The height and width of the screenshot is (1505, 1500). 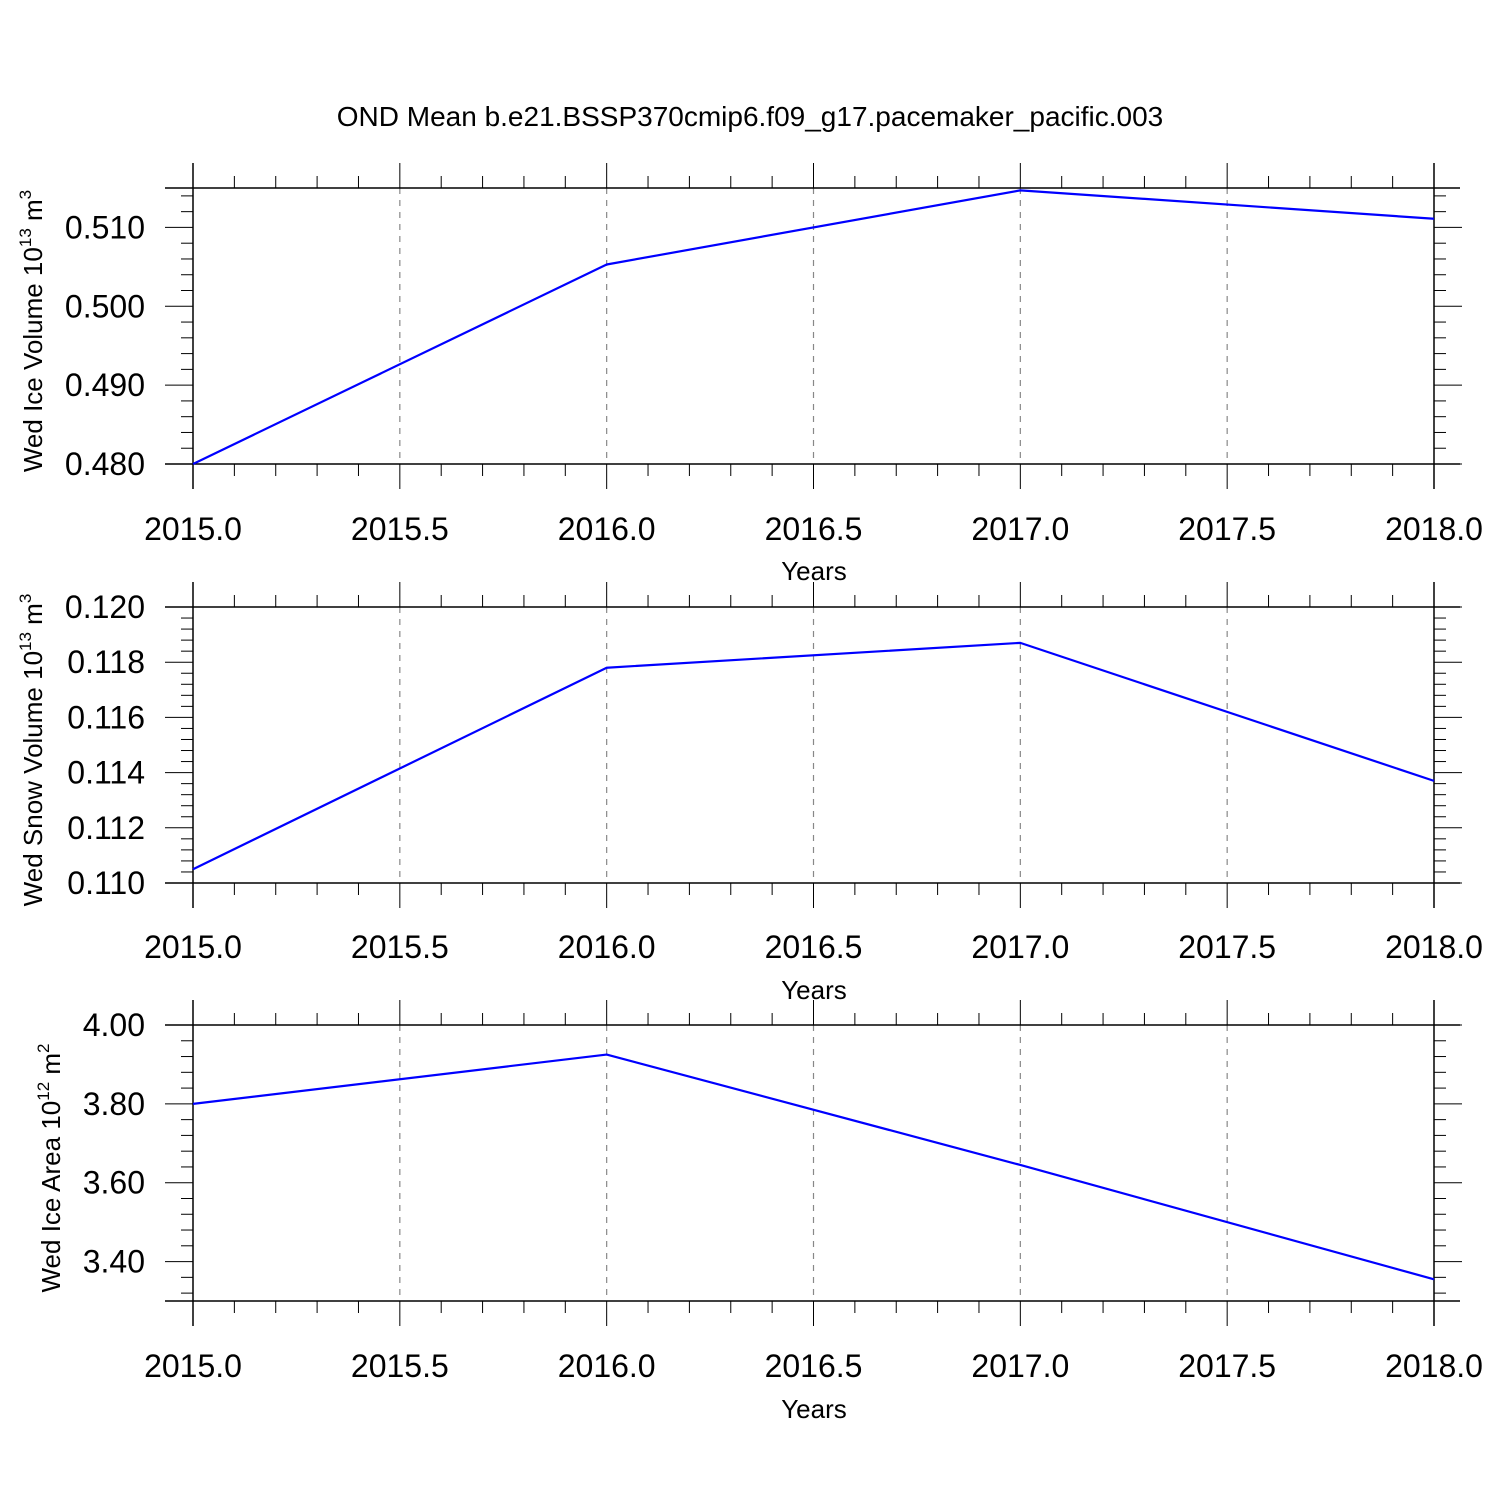 I want to click on y-tick-label: 0.490, so click(x=105, y=385).